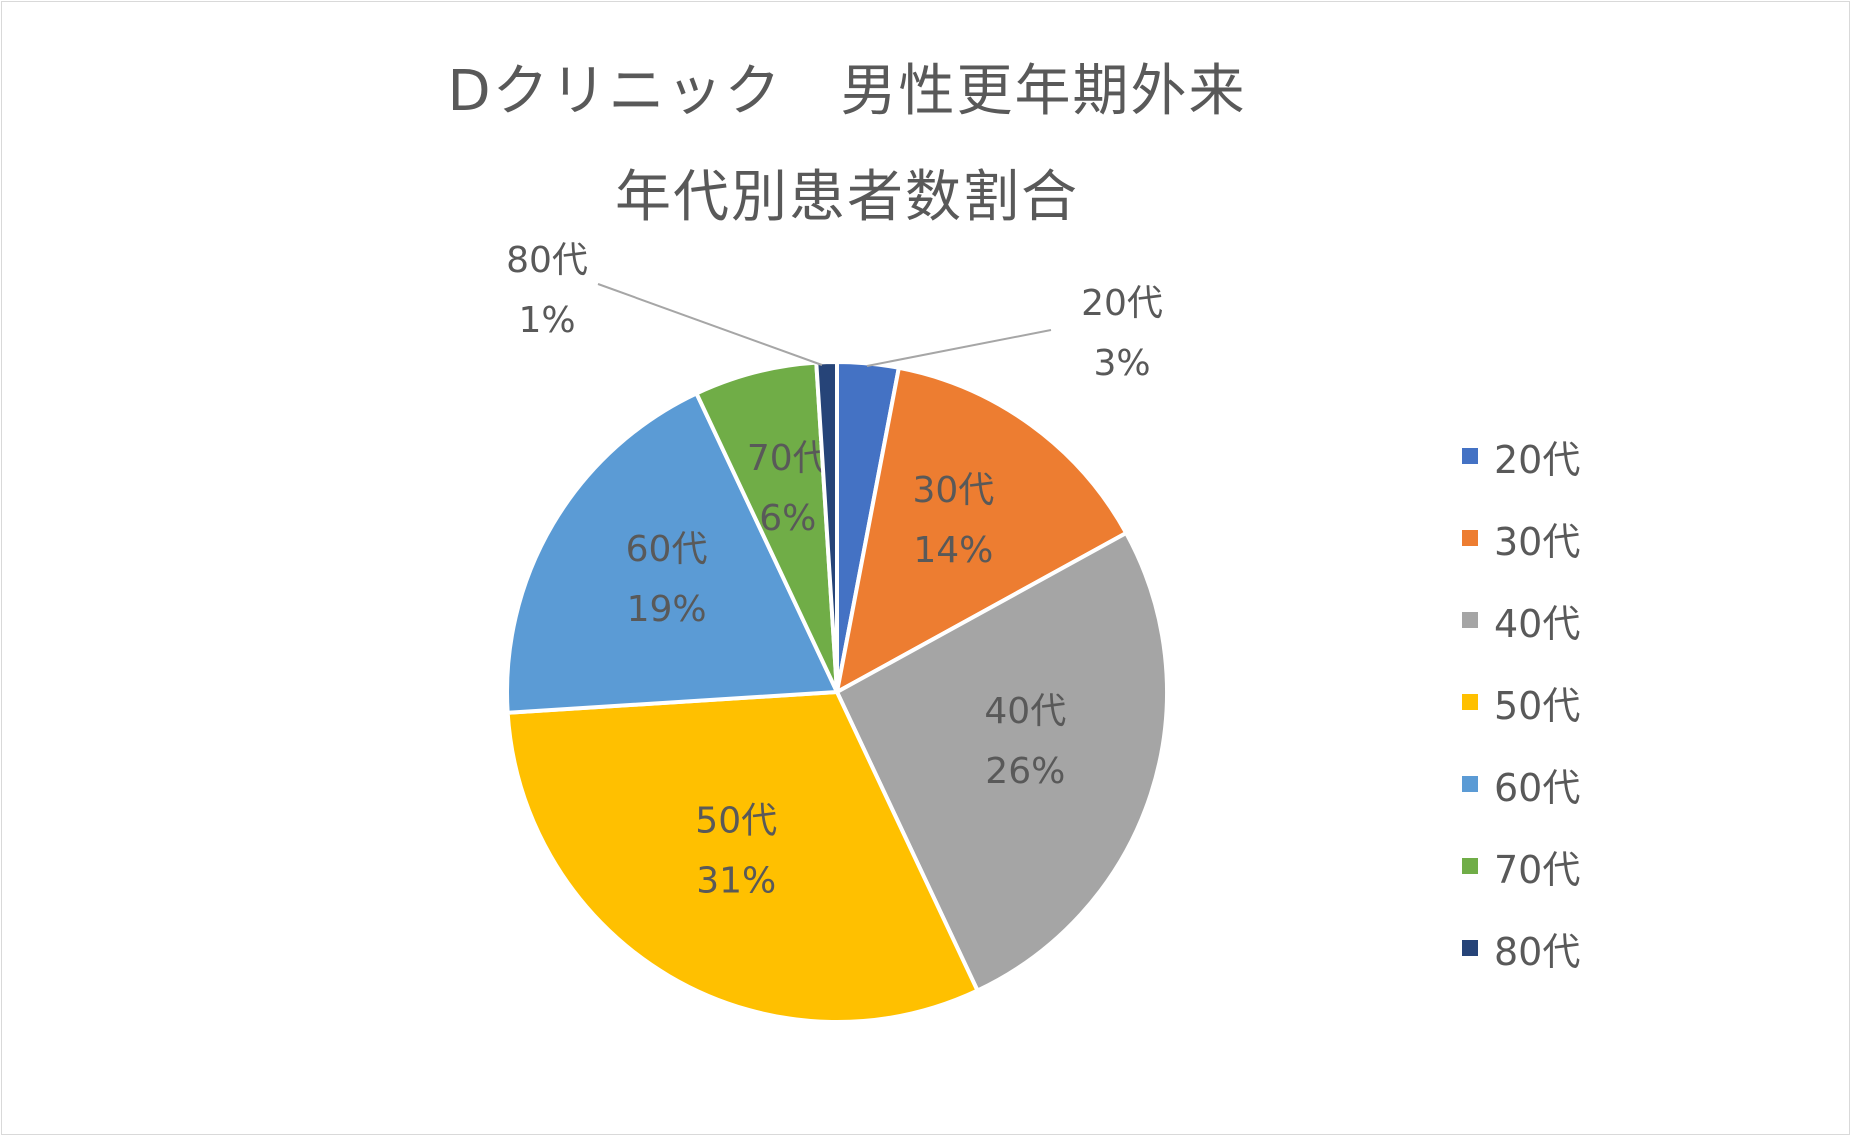  What do you see at coordinates (667, 549) in the screenshot?
I see `data-label-category: 60代` at bounding box center [667, 549].